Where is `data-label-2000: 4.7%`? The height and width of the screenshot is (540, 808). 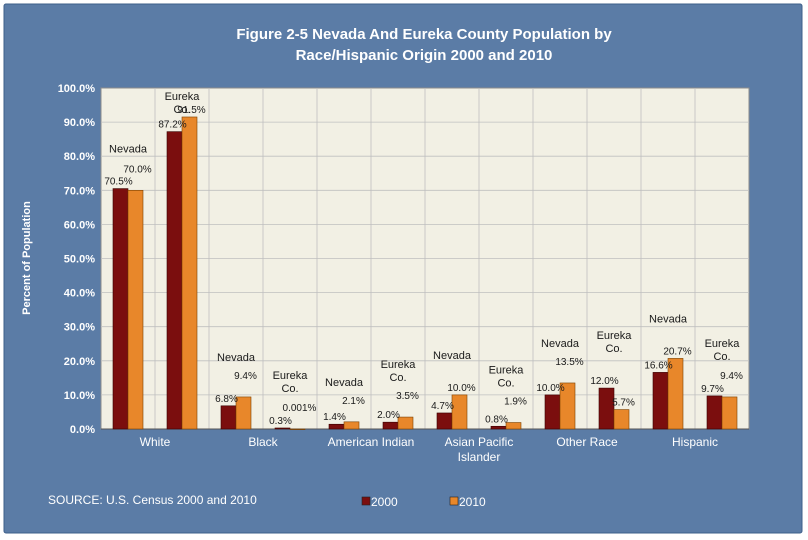
data-label-2000: 4.7% is located at coordinates (442, 406).